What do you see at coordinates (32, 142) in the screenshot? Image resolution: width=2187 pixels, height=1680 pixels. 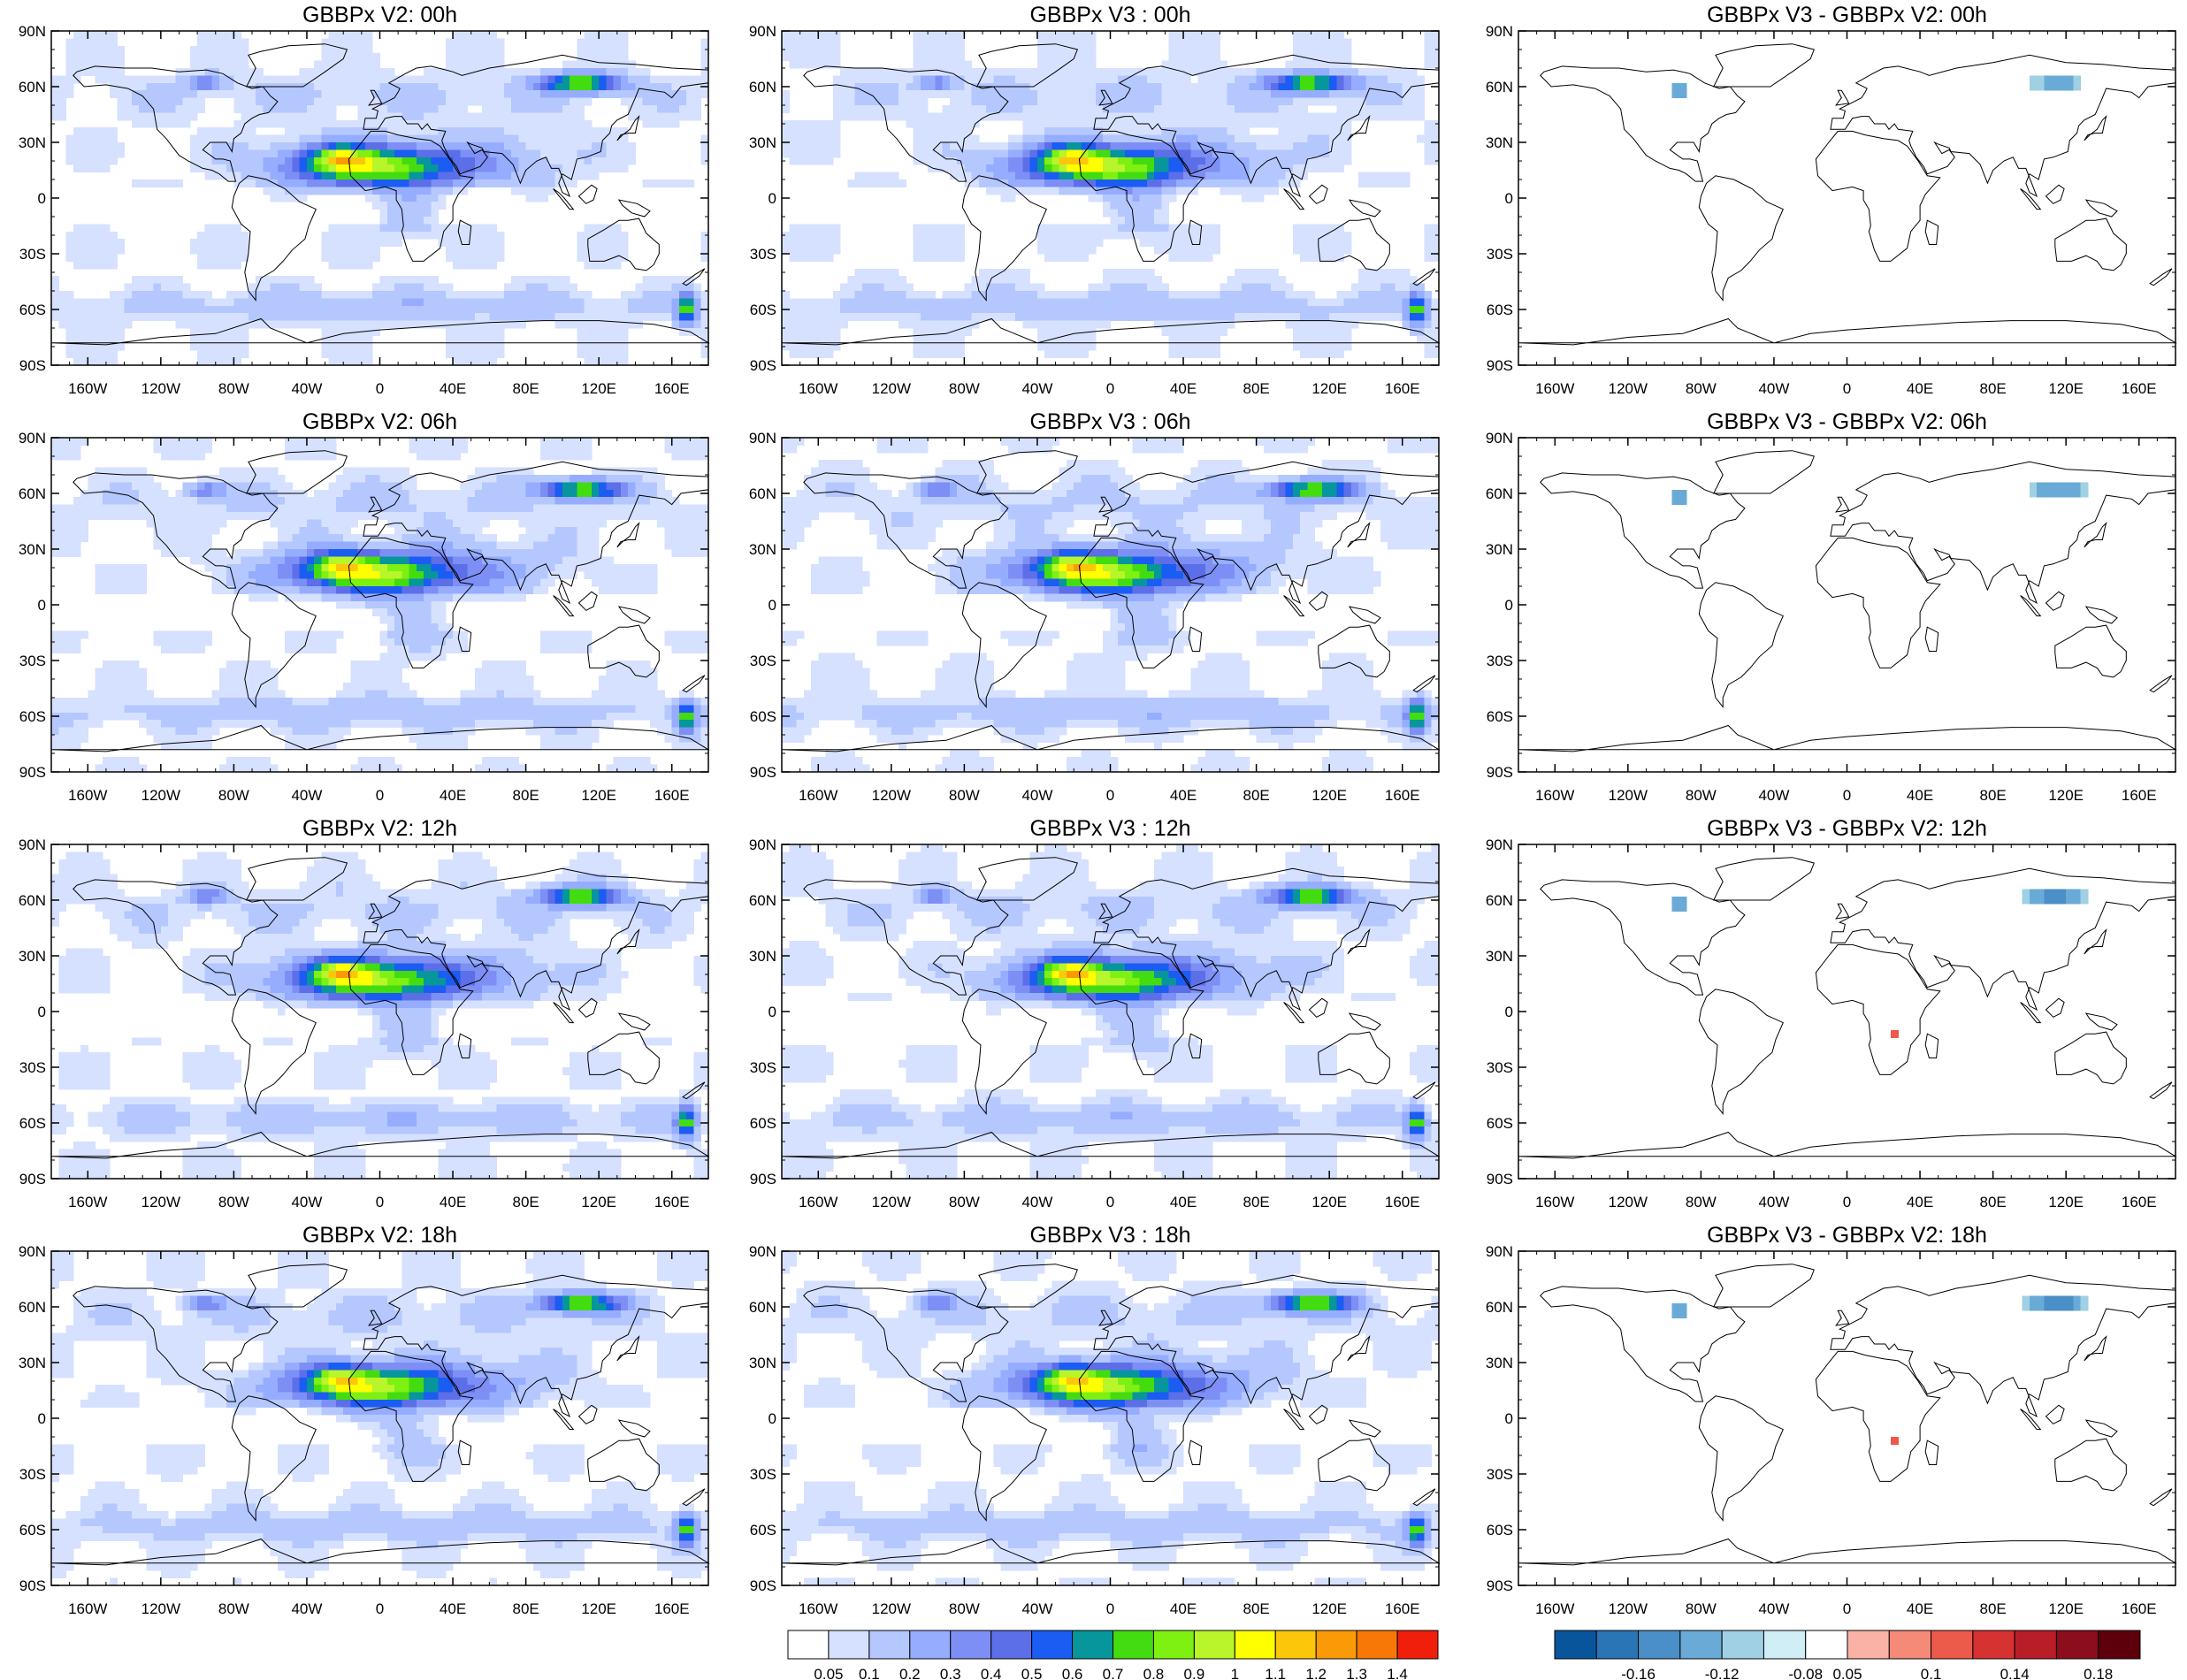 I see `lat-tick-label: 30N` at bounding box center [32, 142].